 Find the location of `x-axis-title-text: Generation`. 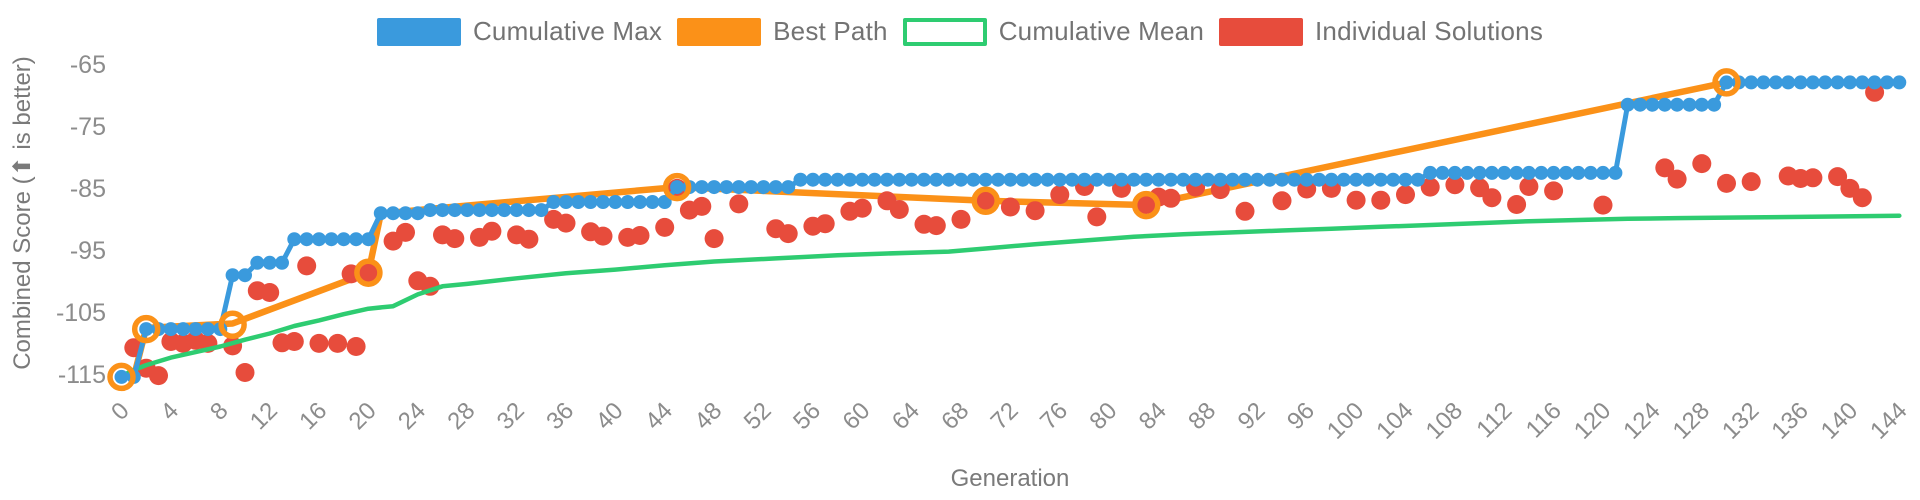

x-axis-title-text: Generation is located at coordinates (1010, 478).